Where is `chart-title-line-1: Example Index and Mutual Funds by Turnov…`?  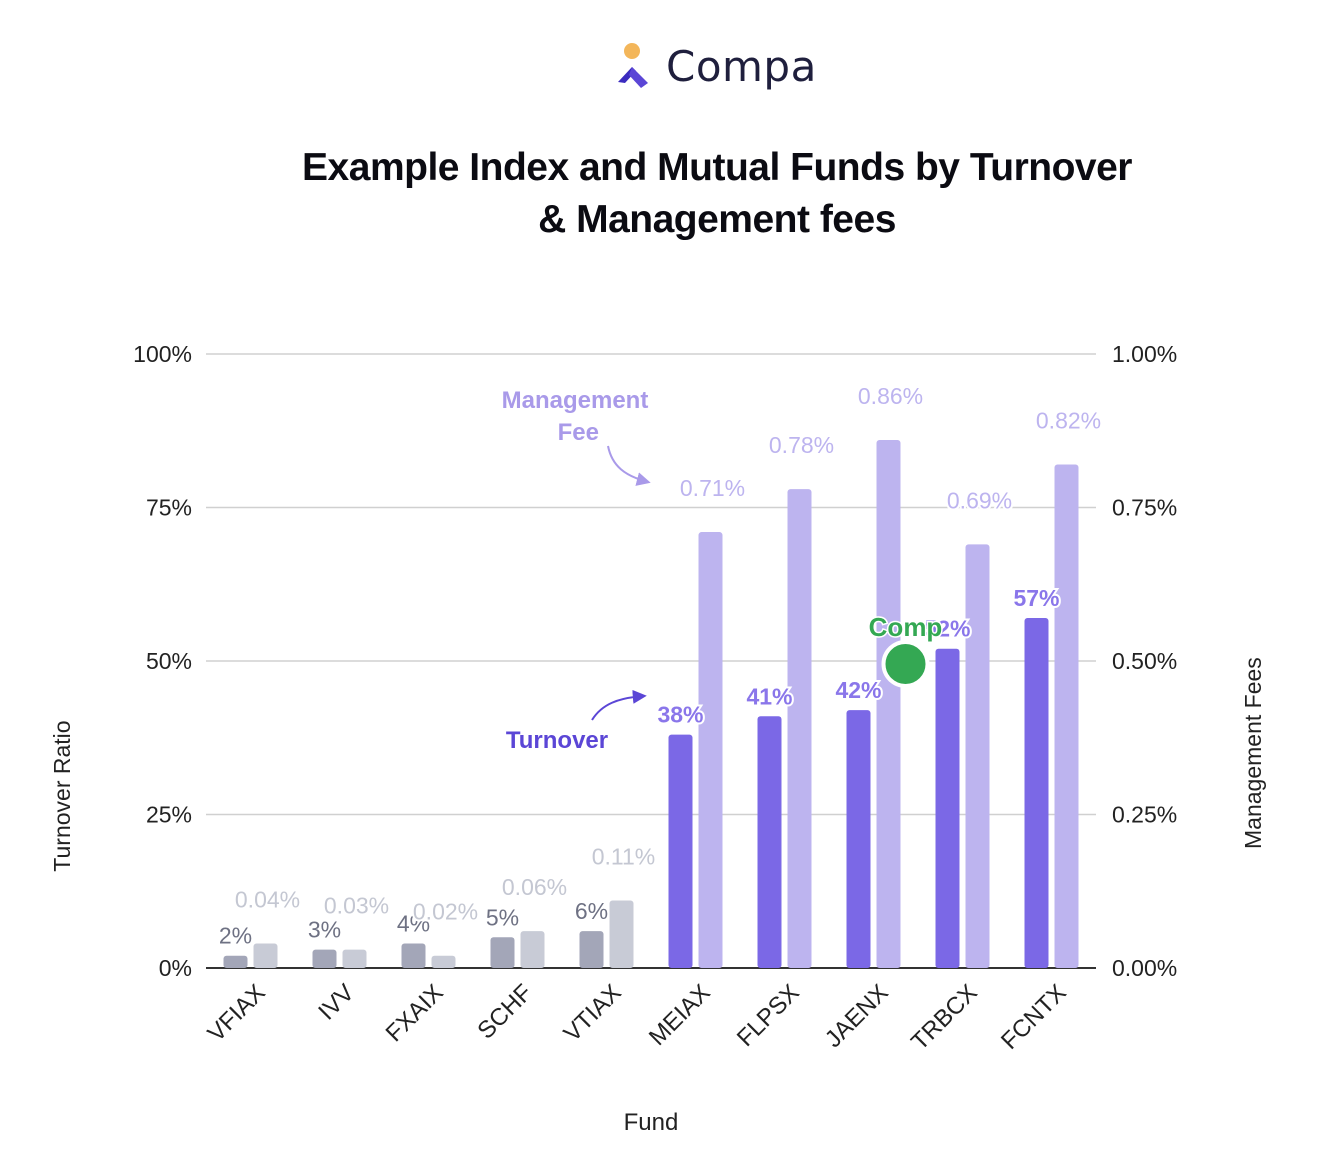 chart-title-line-1: Example Index and Mutual Funds by Turnov… is located at coordinates (717, 167).